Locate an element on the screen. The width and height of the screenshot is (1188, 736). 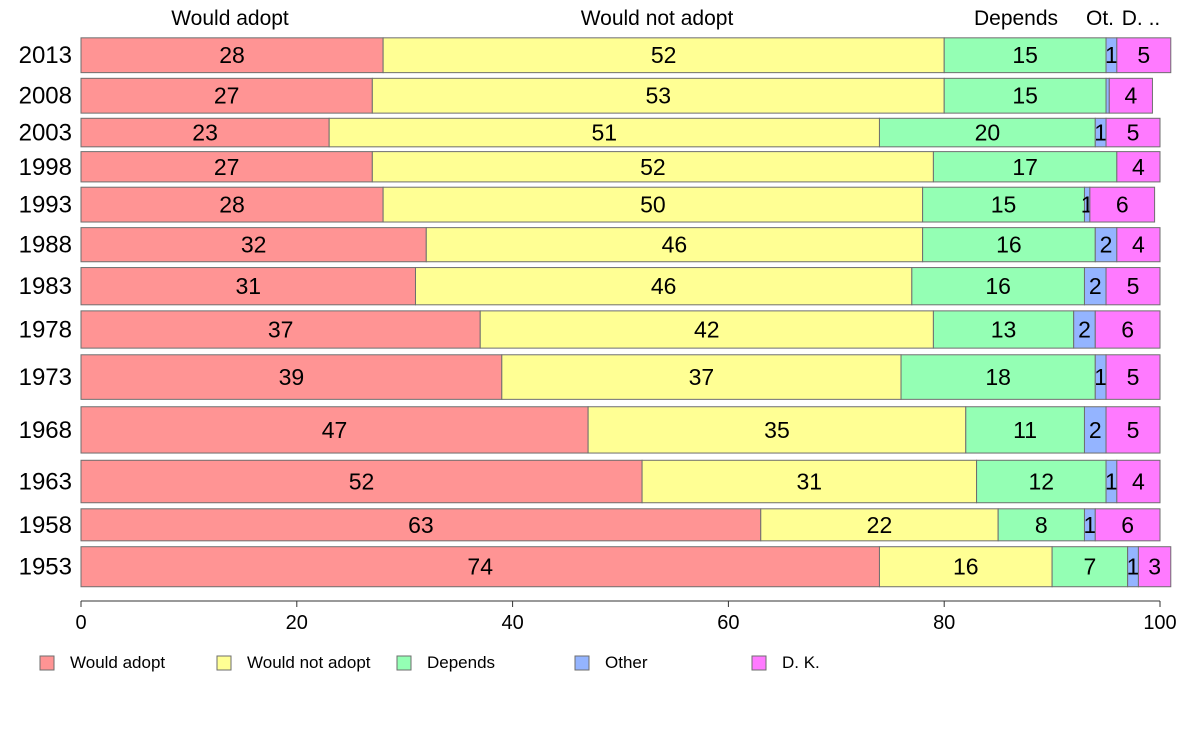
data-label: 53 is located at coordinates (658, 96).